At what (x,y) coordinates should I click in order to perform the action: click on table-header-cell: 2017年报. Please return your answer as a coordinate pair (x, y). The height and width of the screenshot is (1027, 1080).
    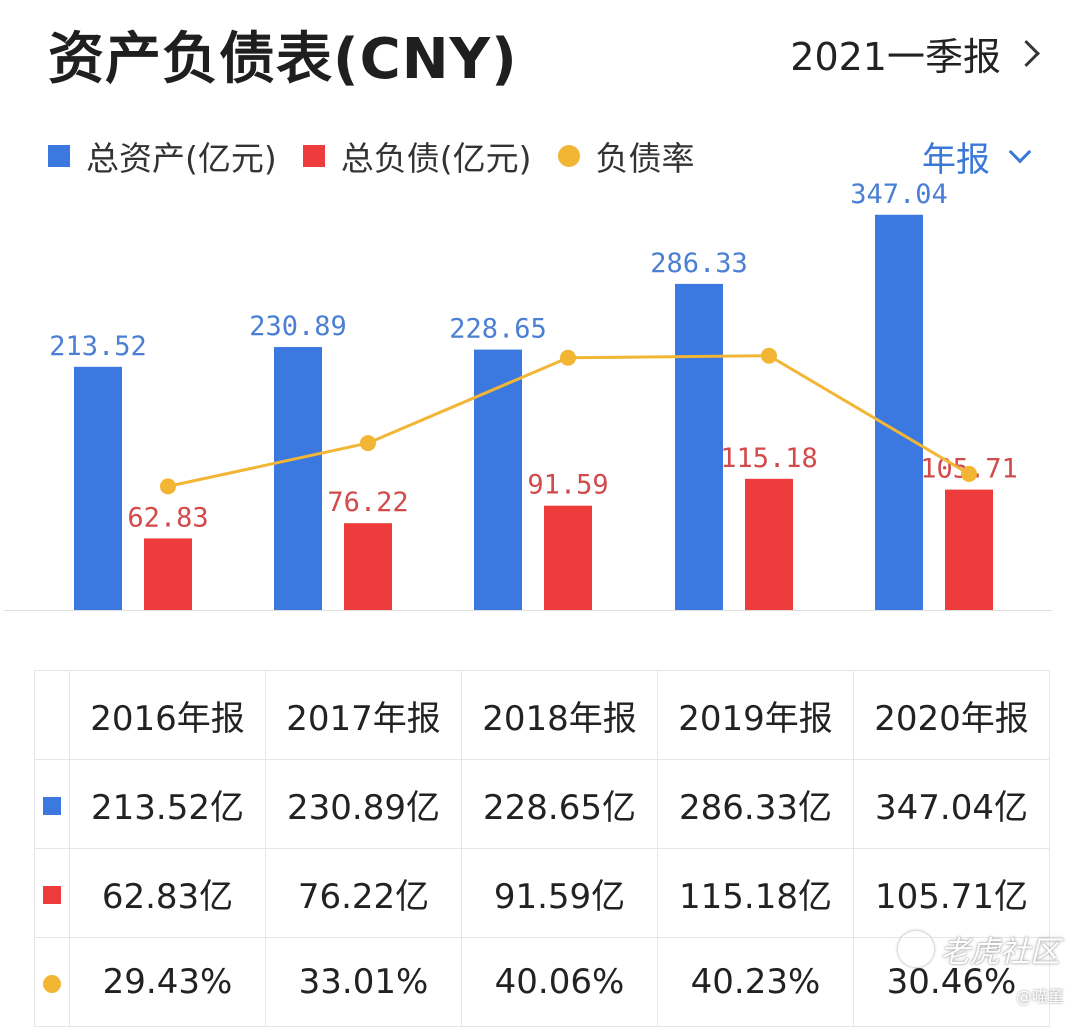
    Looking at the image, I should click on (363, 715).